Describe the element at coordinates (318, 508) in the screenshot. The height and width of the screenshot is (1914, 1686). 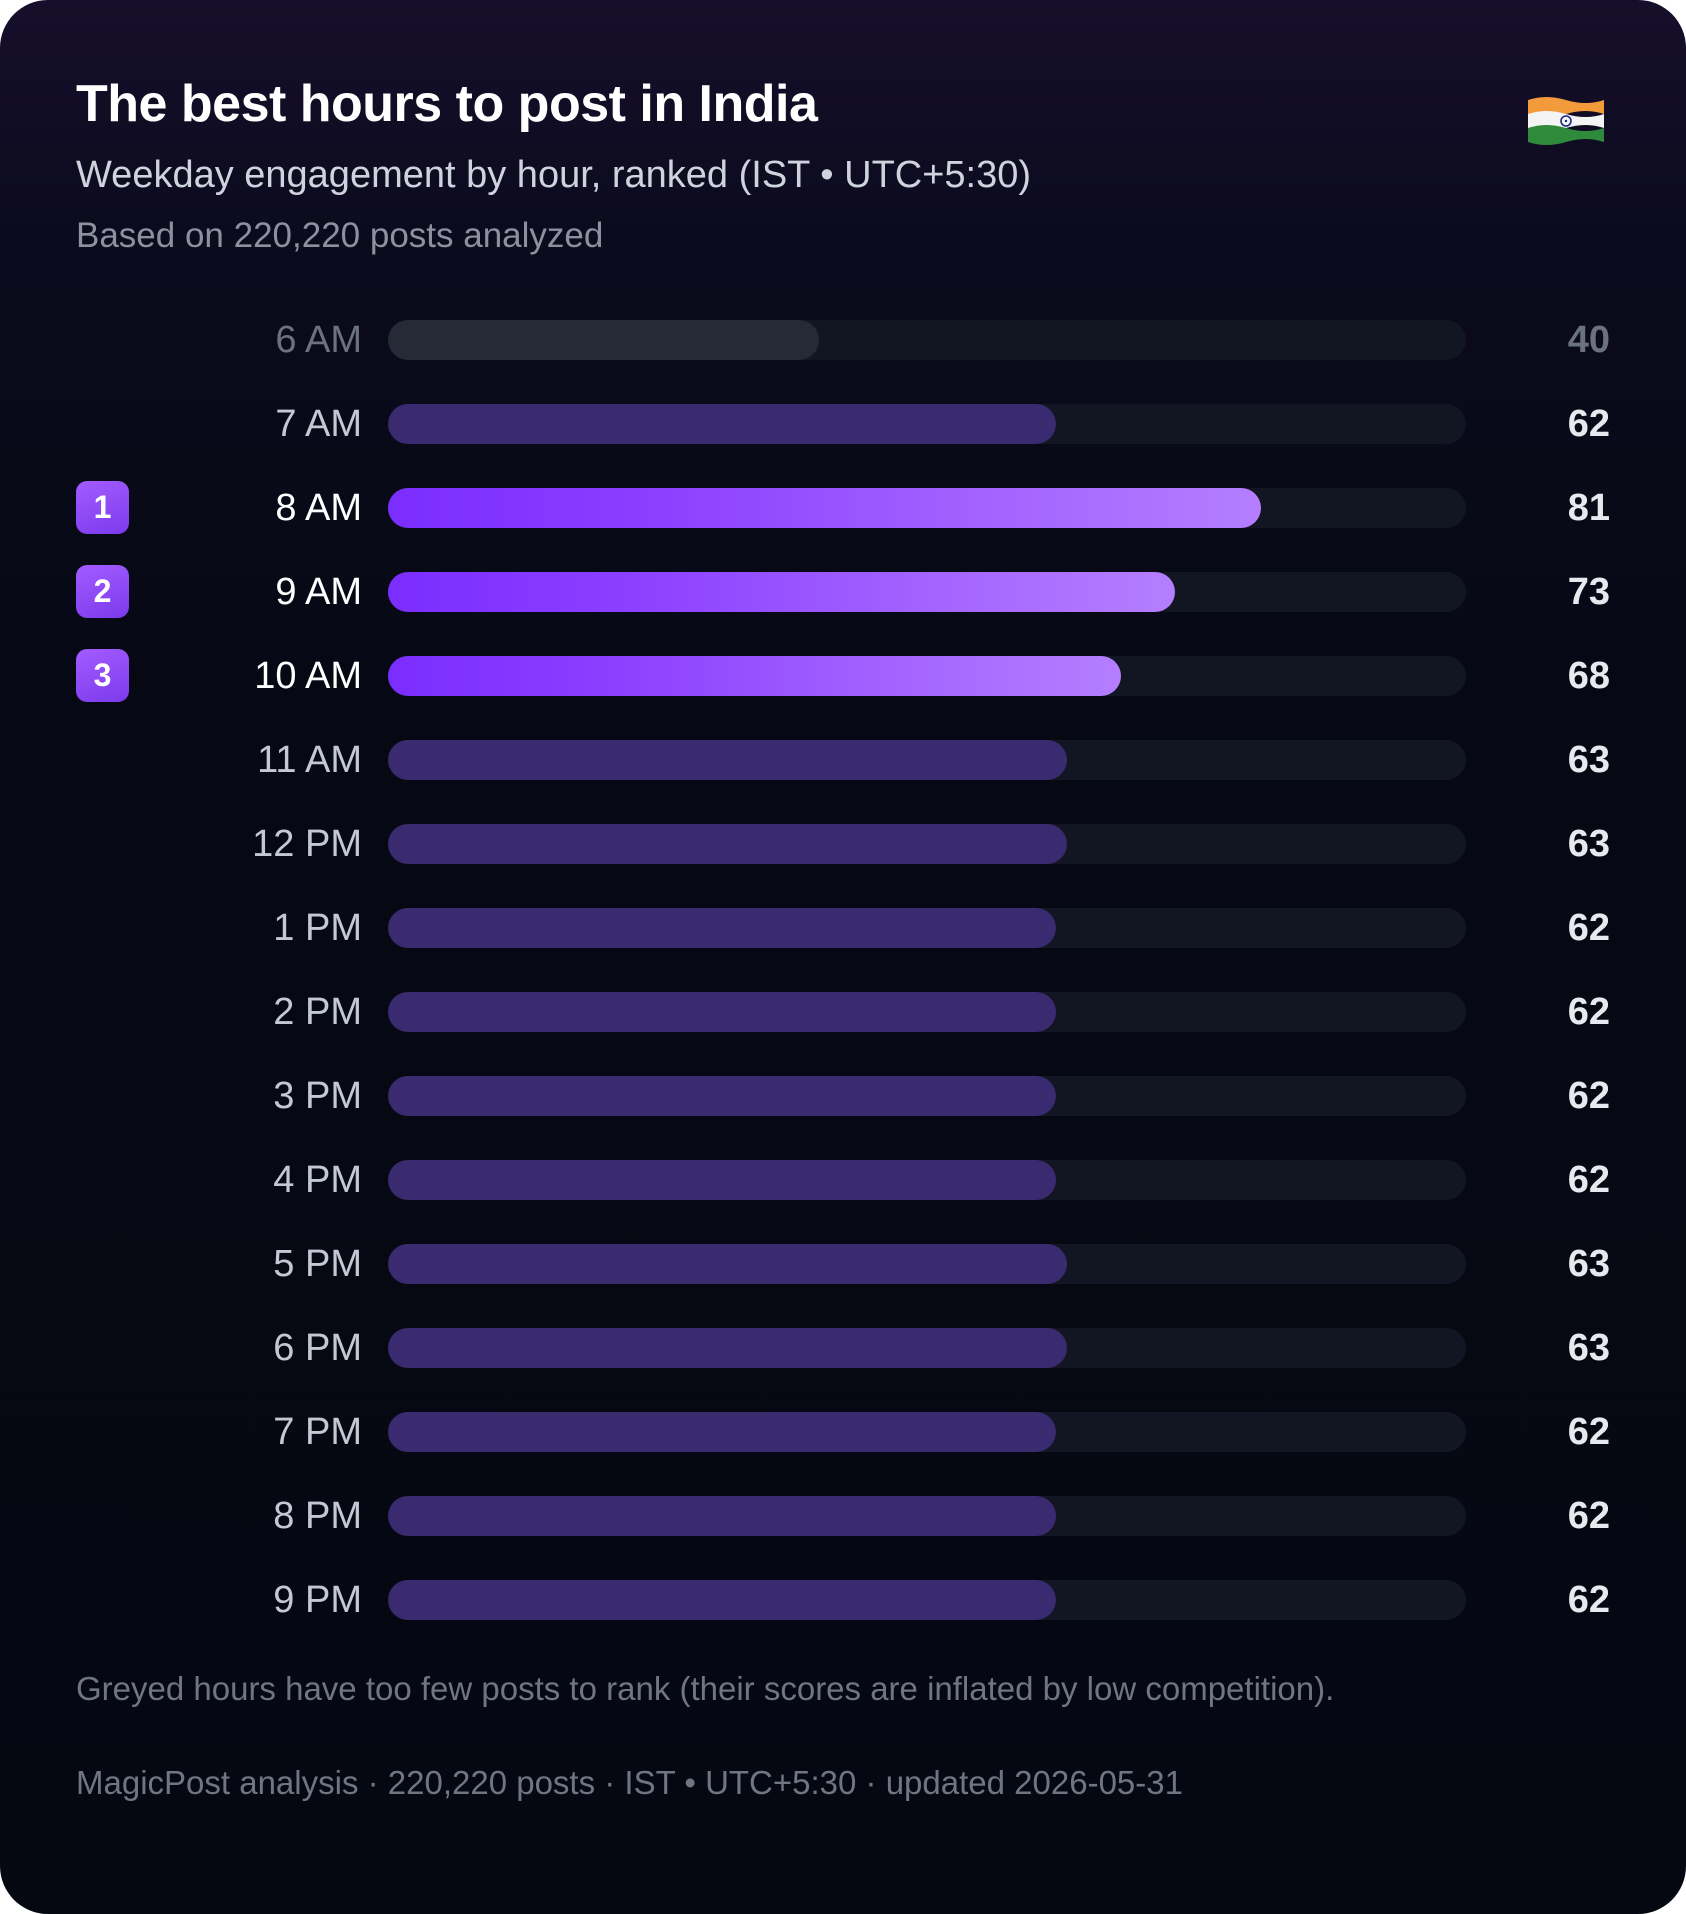
I see `hour-label: 8 AM` at that location.